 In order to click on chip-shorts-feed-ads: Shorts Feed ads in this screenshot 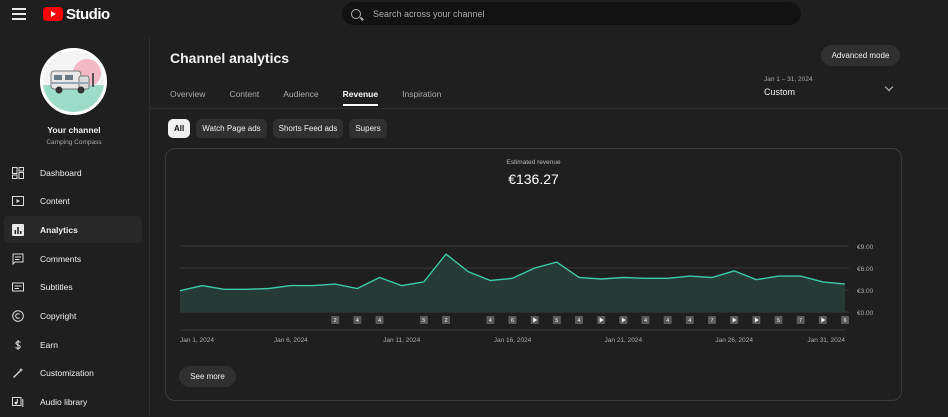, I will do `click(308, 128)`.